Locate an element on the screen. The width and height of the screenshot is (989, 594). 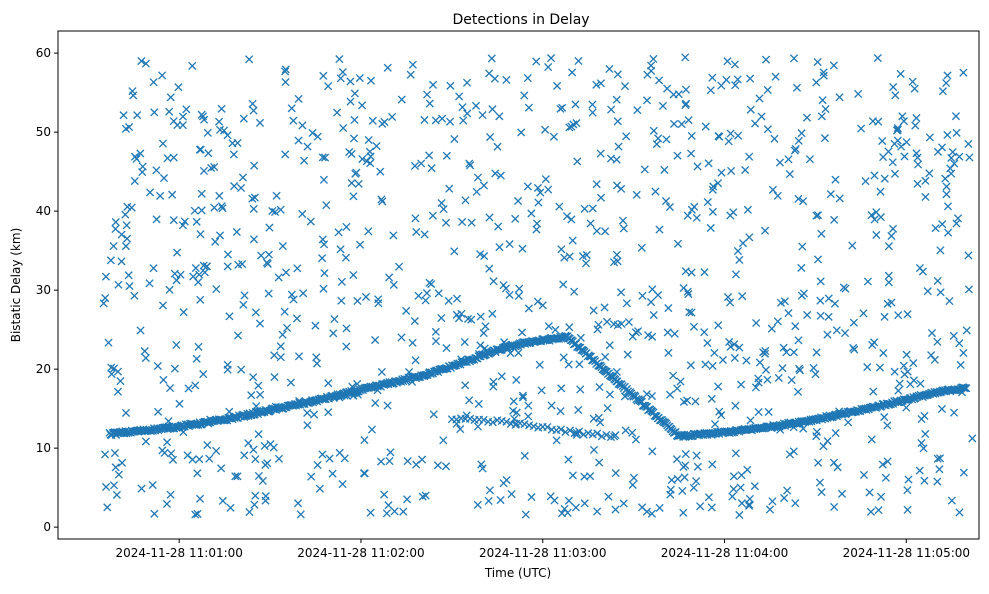
y-tick-label: 0 is located at coordinates (47, 527).